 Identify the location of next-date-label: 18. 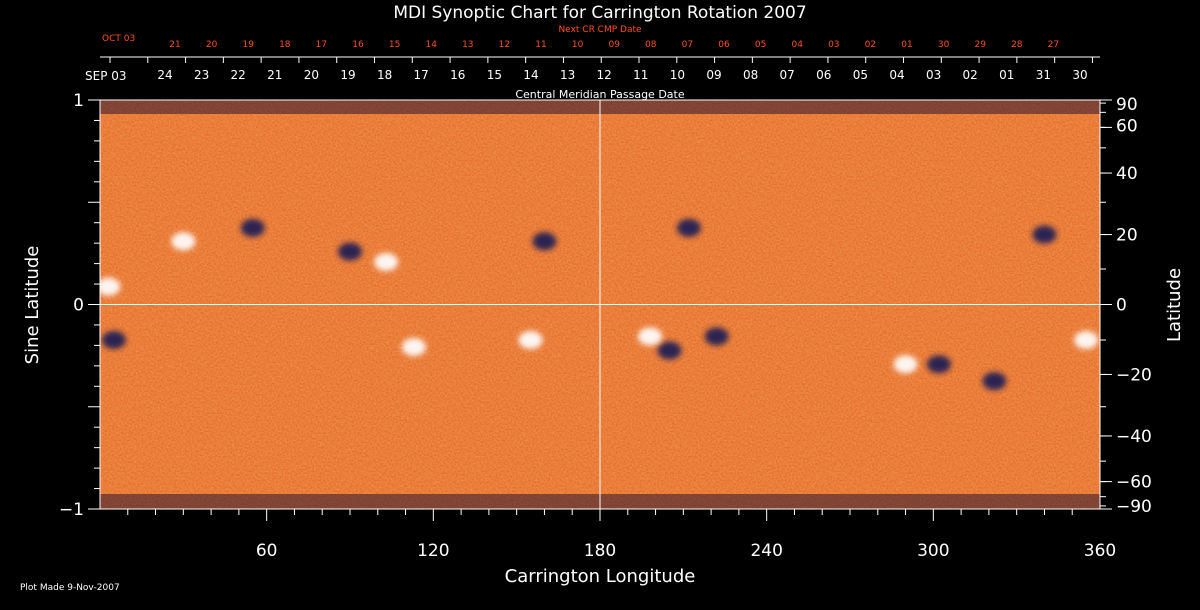
(285, 45).